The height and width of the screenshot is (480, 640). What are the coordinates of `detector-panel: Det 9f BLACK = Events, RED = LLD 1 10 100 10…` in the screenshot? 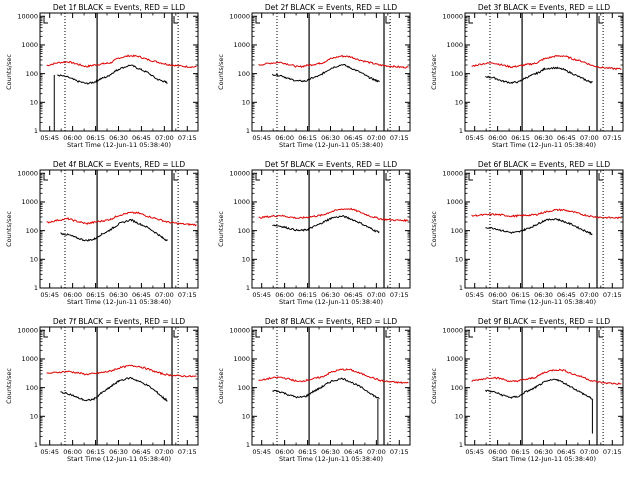 It's located at (527, 390).